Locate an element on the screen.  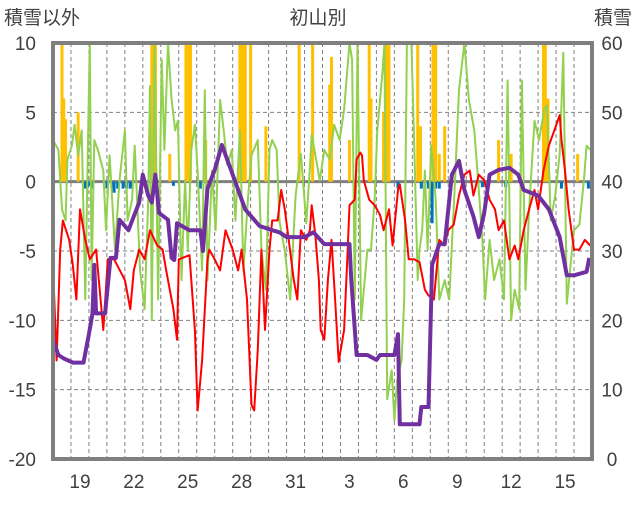
right-tick-label: 20 is located at coordinates (611, 321).